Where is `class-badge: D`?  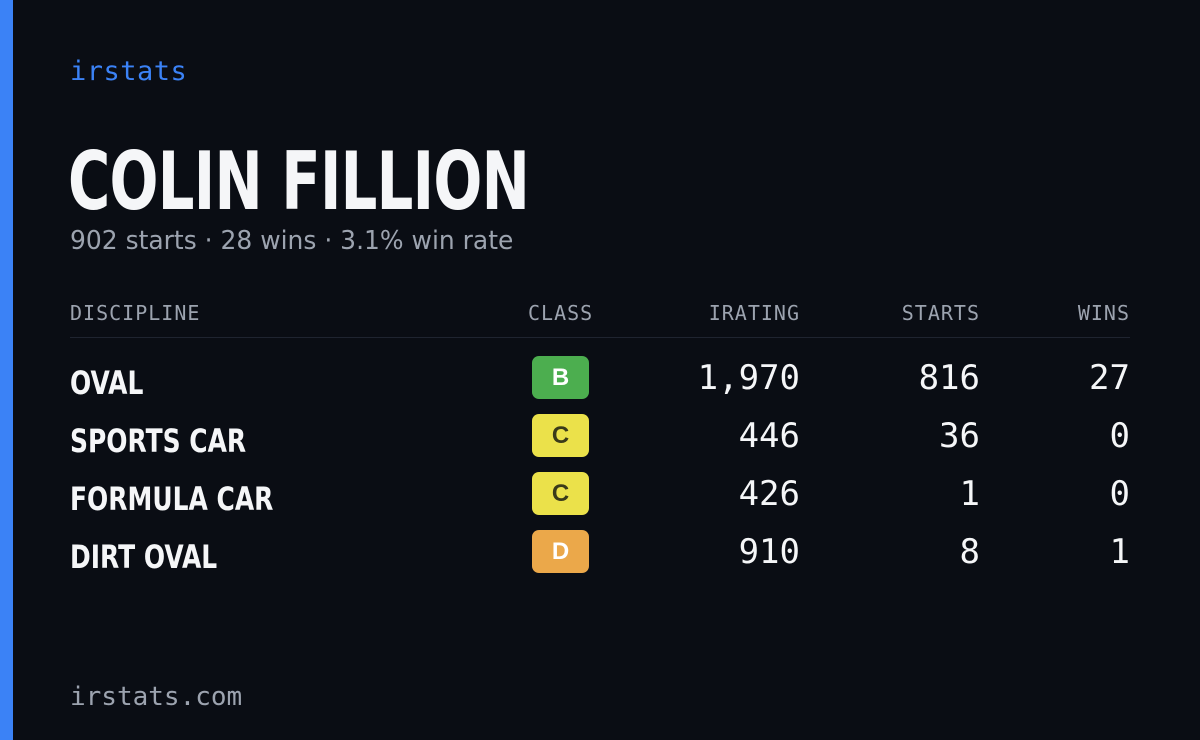
class-badge: D is located at coordinates (560, 551).